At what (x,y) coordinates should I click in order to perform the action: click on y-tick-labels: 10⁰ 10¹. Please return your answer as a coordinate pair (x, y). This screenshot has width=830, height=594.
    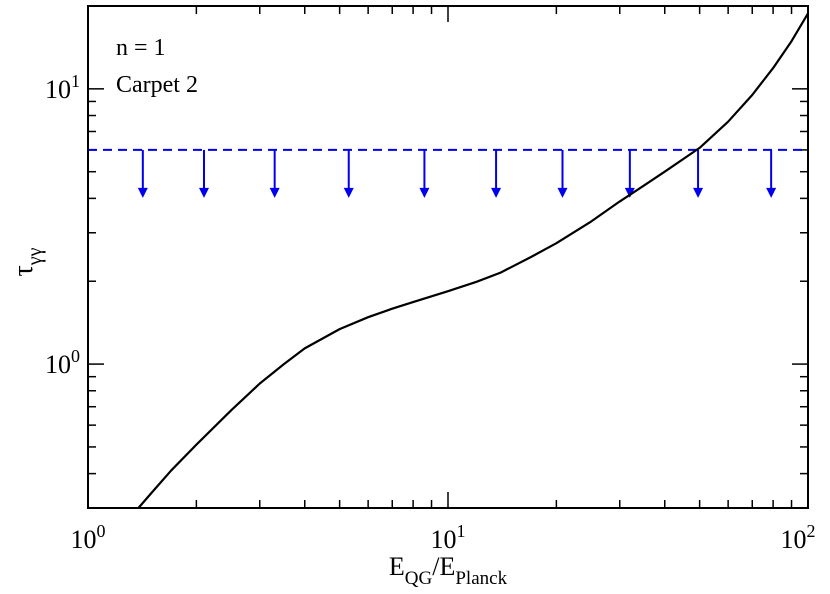
    Looking at the image, I should click on (62, 225).